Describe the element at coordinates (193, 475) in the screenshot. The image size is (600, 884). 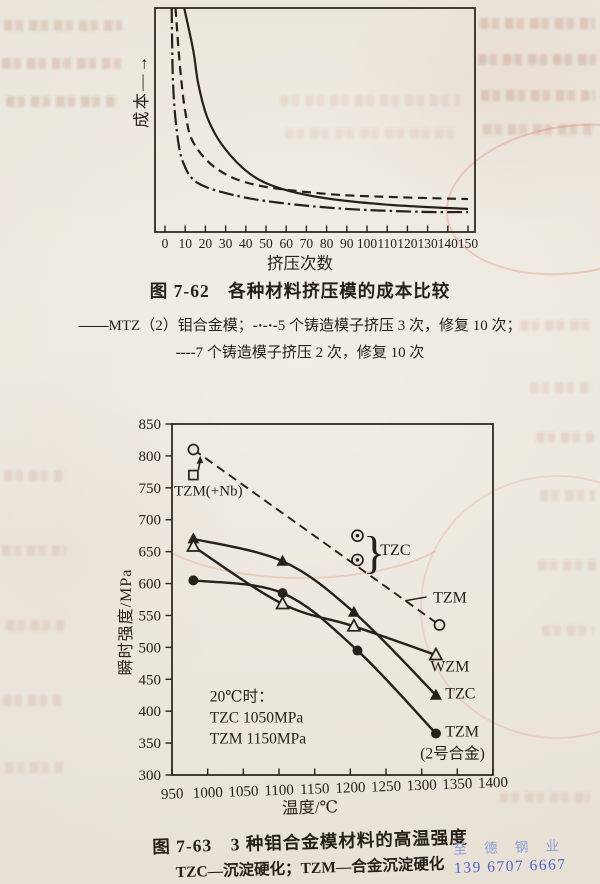
I see `open-square-marker` at that location.